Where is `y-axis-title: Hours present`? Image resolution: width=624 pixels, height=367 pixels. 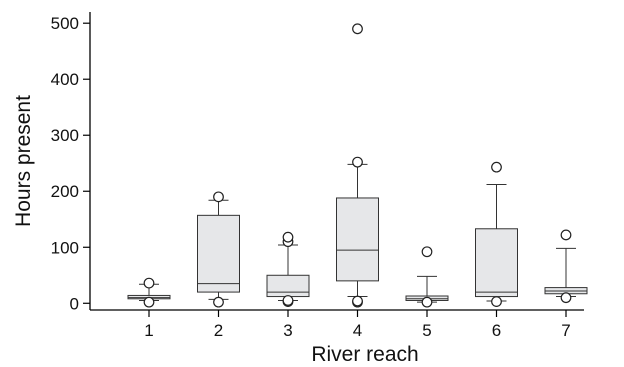 y-axis-title: Hours present is located at coordinates (23, 161).